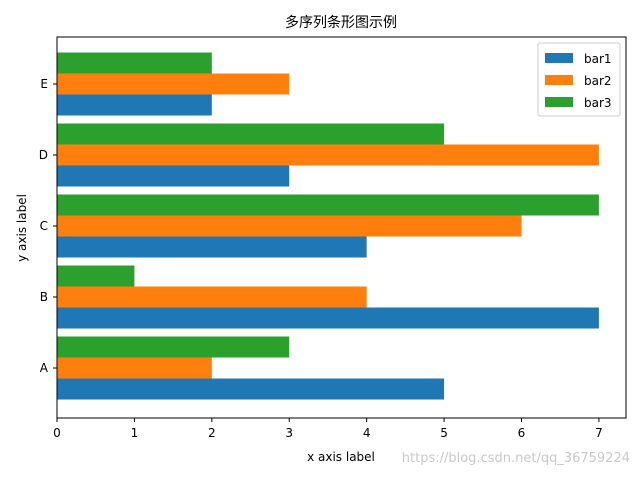 The width and height of the screenshot is (640, 480). I want to click on x-ticks: 0 1 2 3 4 5 6 7, so click(328, 429).